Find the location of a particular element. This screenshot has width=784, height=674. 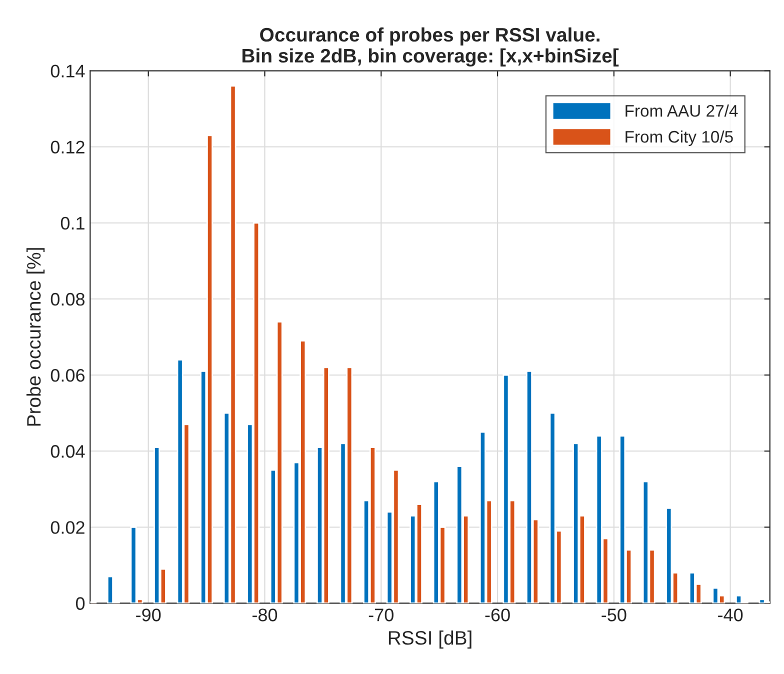

x-tick-label: -60 is located at coordinates (497, 615).